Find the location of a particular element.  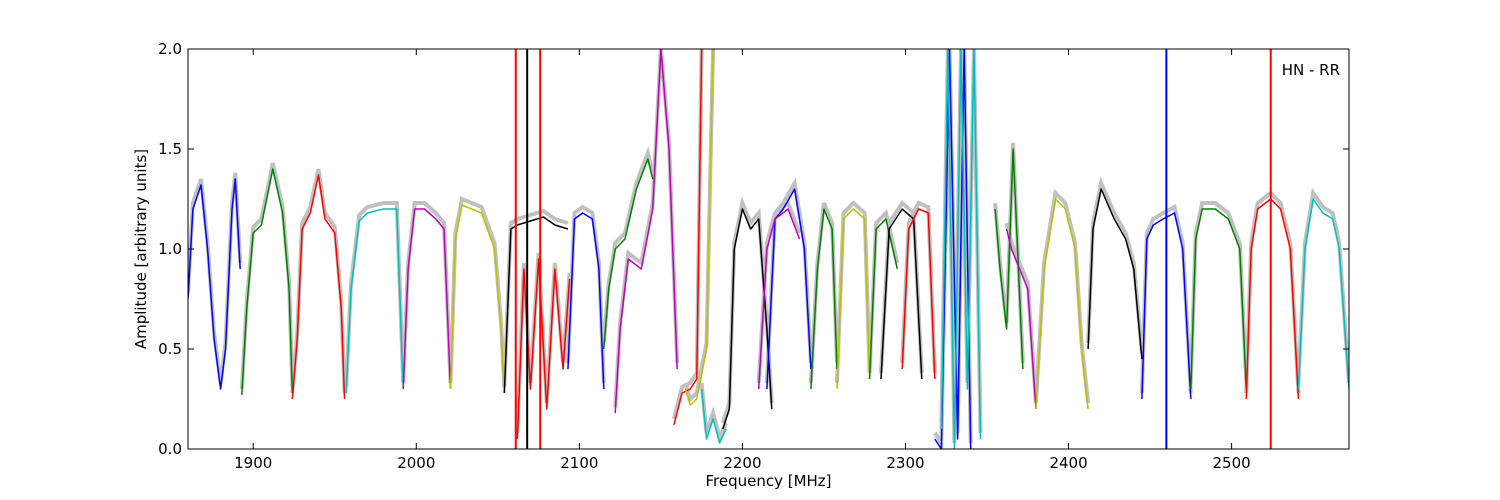

x-tick-label: 1900 is located at coordinates (253, 463).